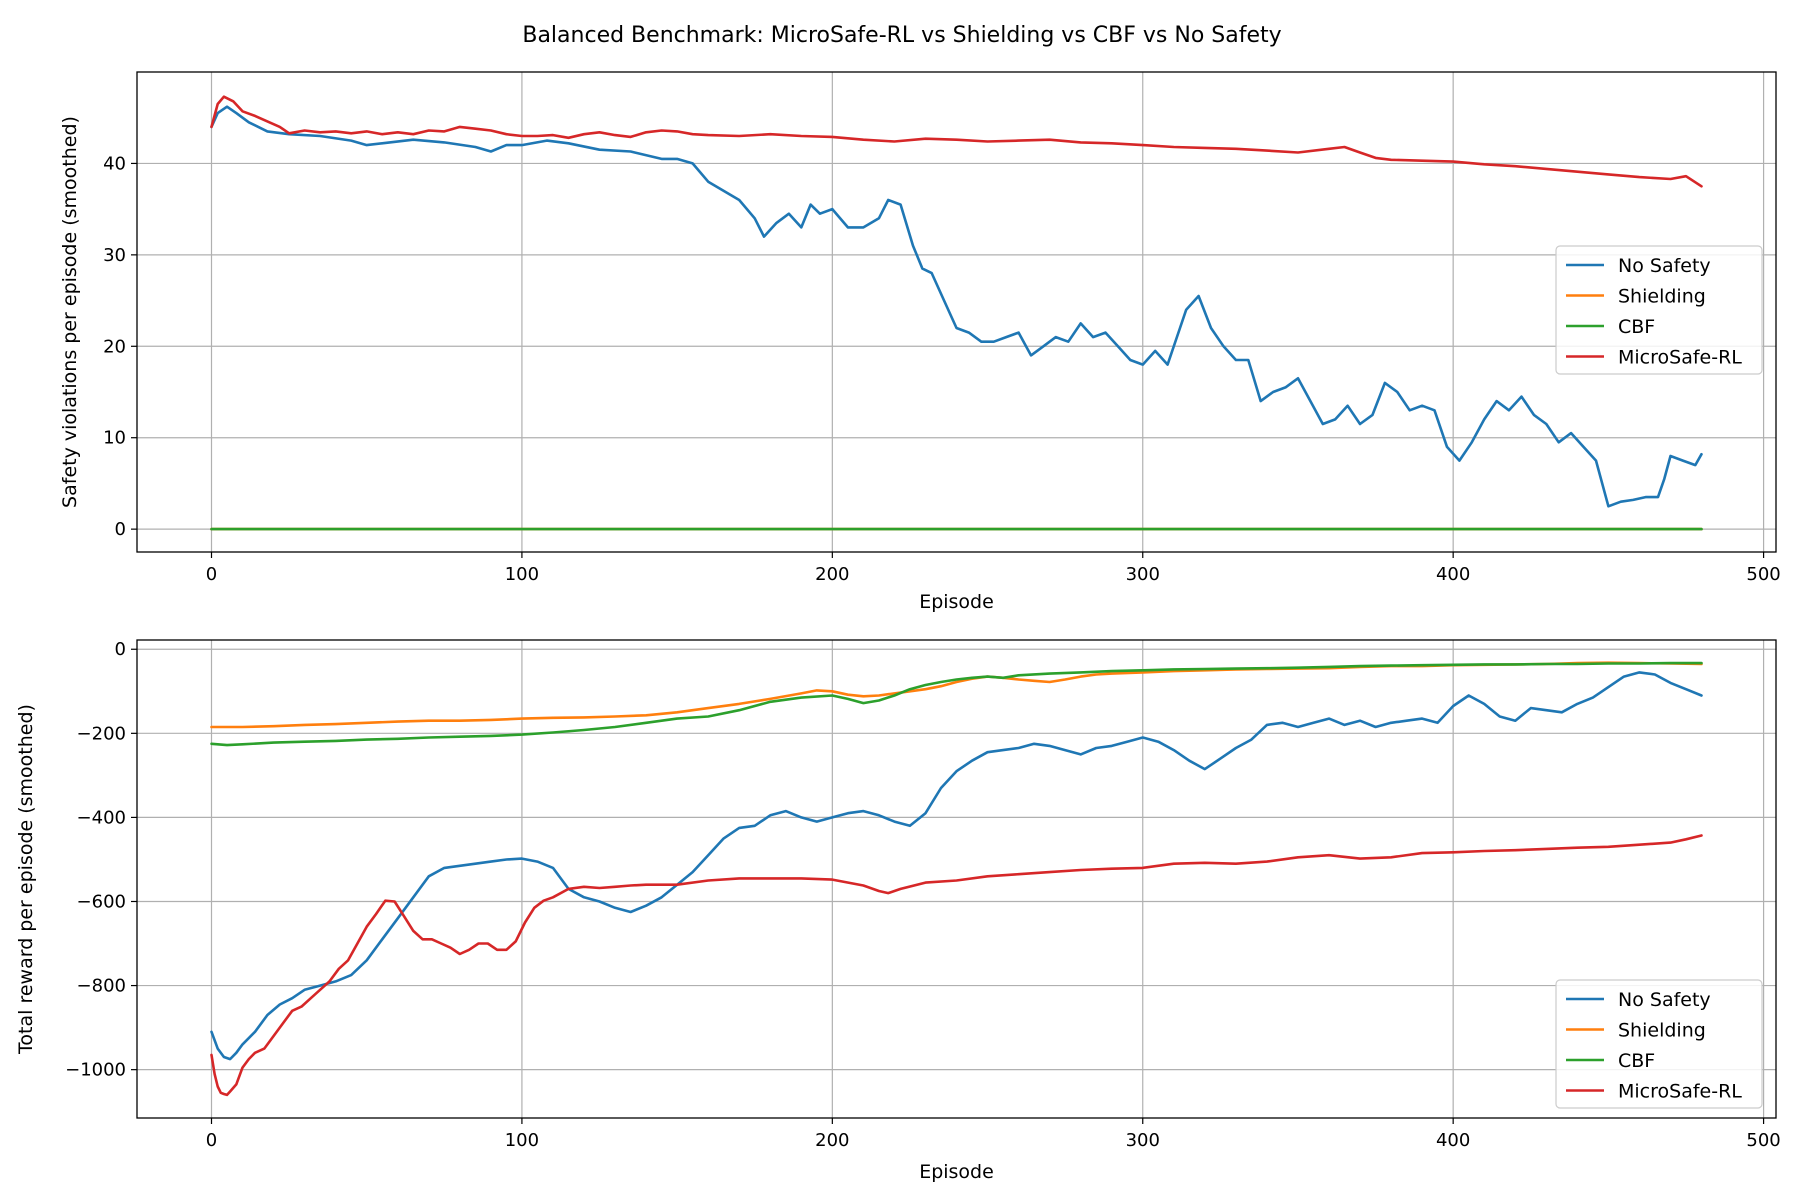 This screenshot has height=1200, width=1800. What do you see at coordinates (956, 1172) in the screenshot?
I see `reward-xlabel: Episode` at bounding box center [956, 1172].